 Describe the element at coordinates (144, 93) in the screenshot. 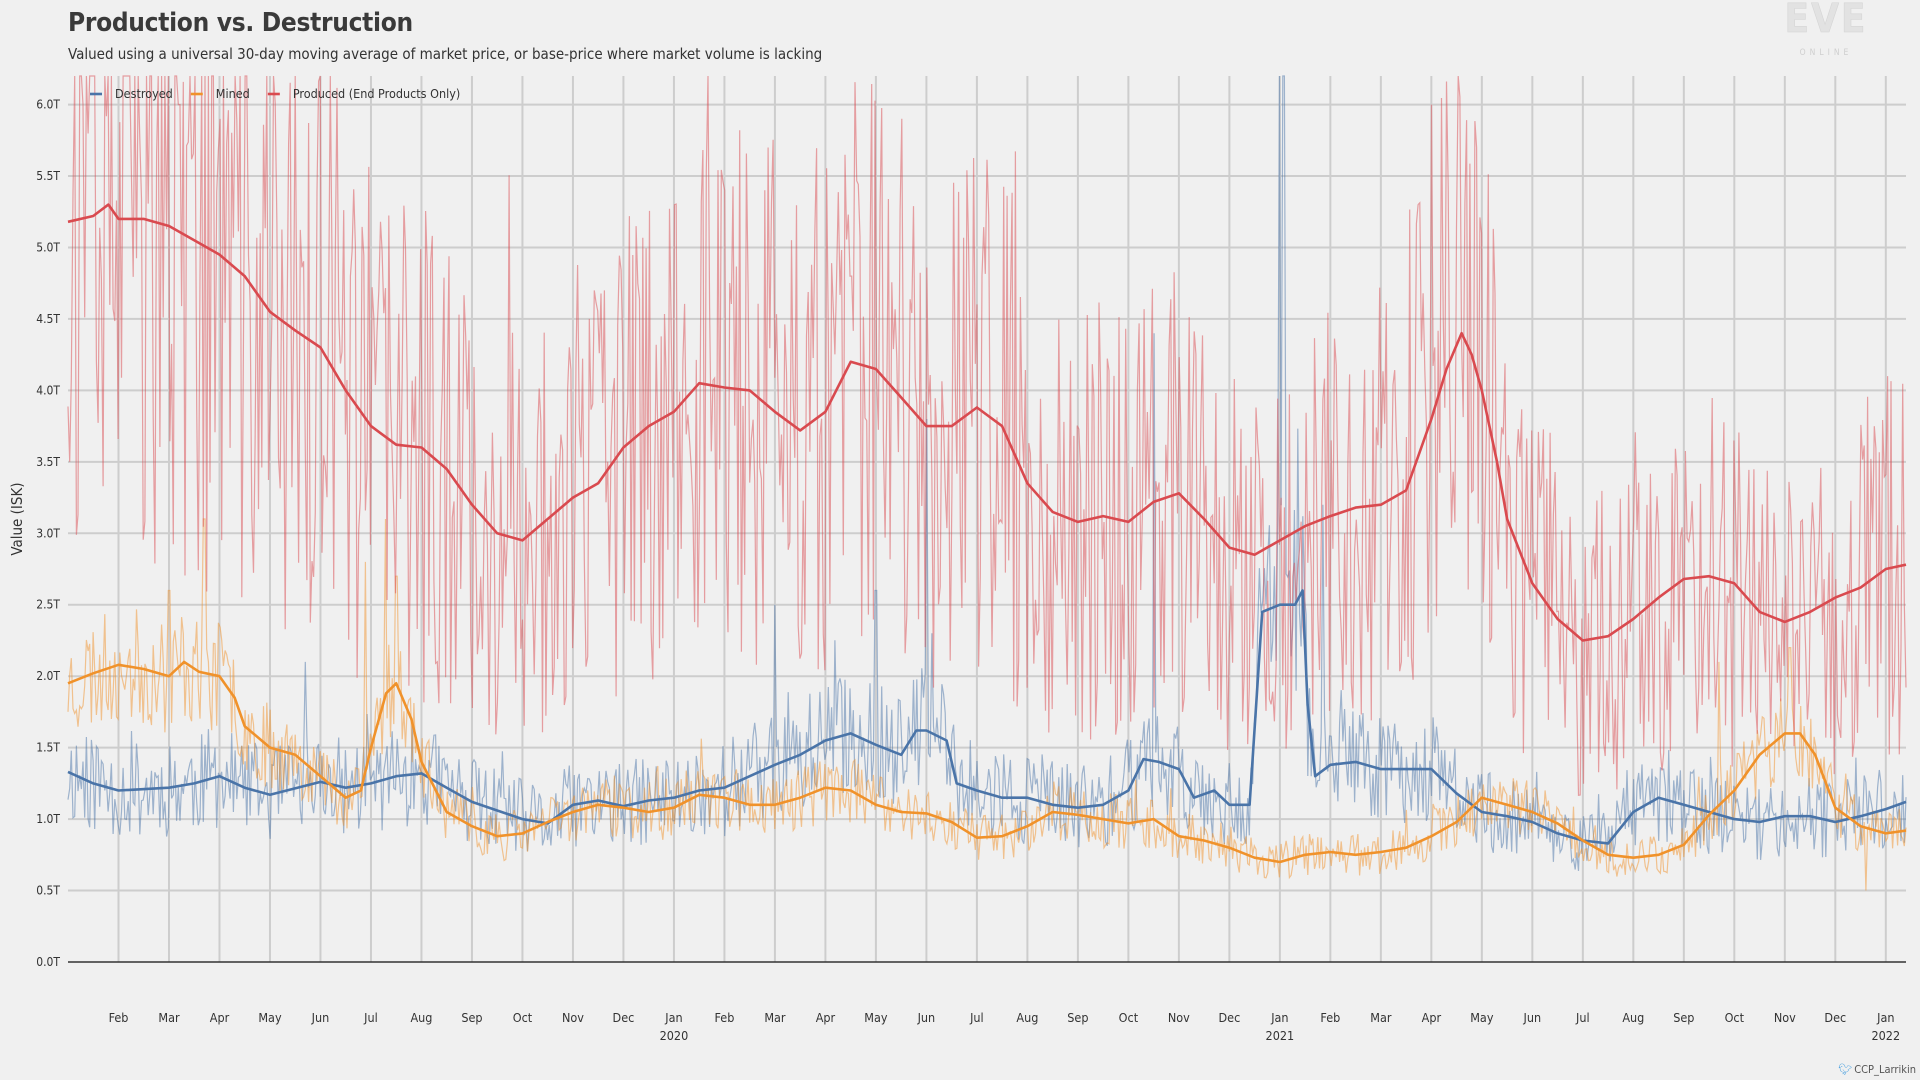

I see `legend-label-0: Destroyed` at that location.